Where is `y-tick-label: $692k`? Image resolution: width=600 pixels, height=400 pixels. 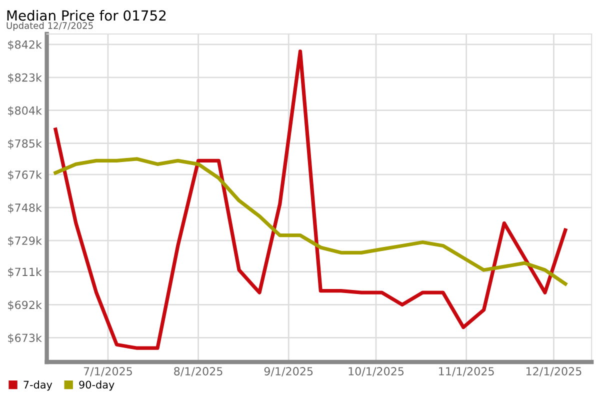 y-tick-label: $692k is located at coordinates (25, 305).